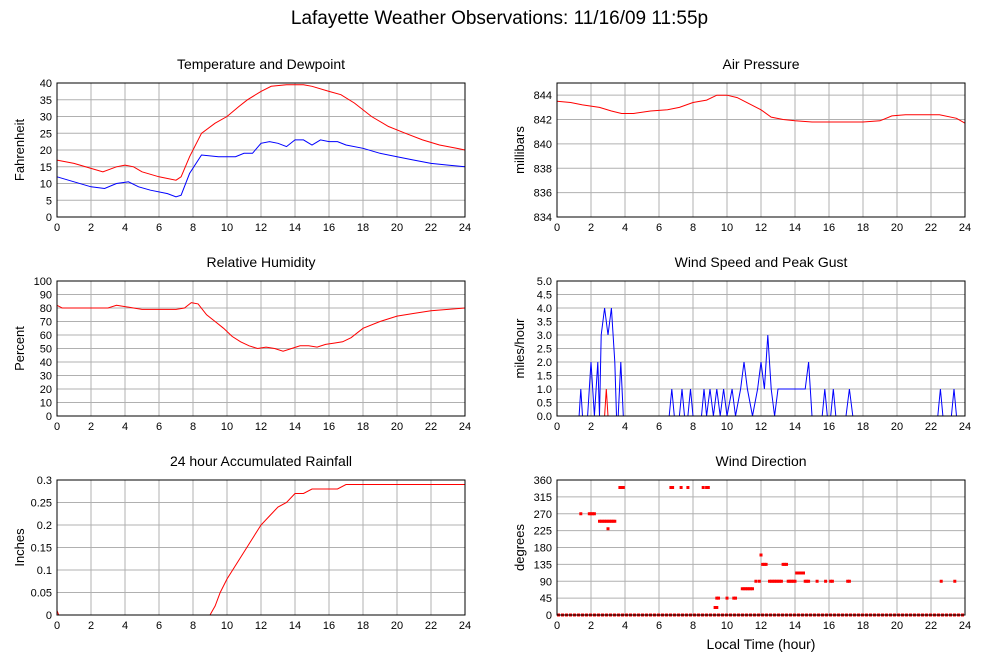  I want to click on x-tick-label: 0, so click(557, 427).